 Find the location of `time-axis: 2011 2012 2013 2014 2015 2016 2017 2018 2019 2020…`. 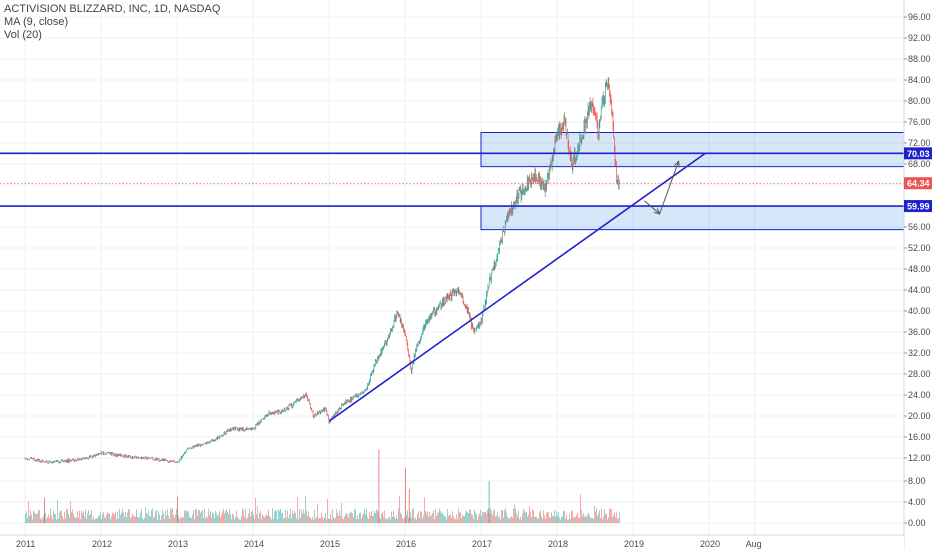

time-axis: 2011 2012 2013 2014 2015 2016 2017 2018 2019 2020… is located at coordinates (452, 542).